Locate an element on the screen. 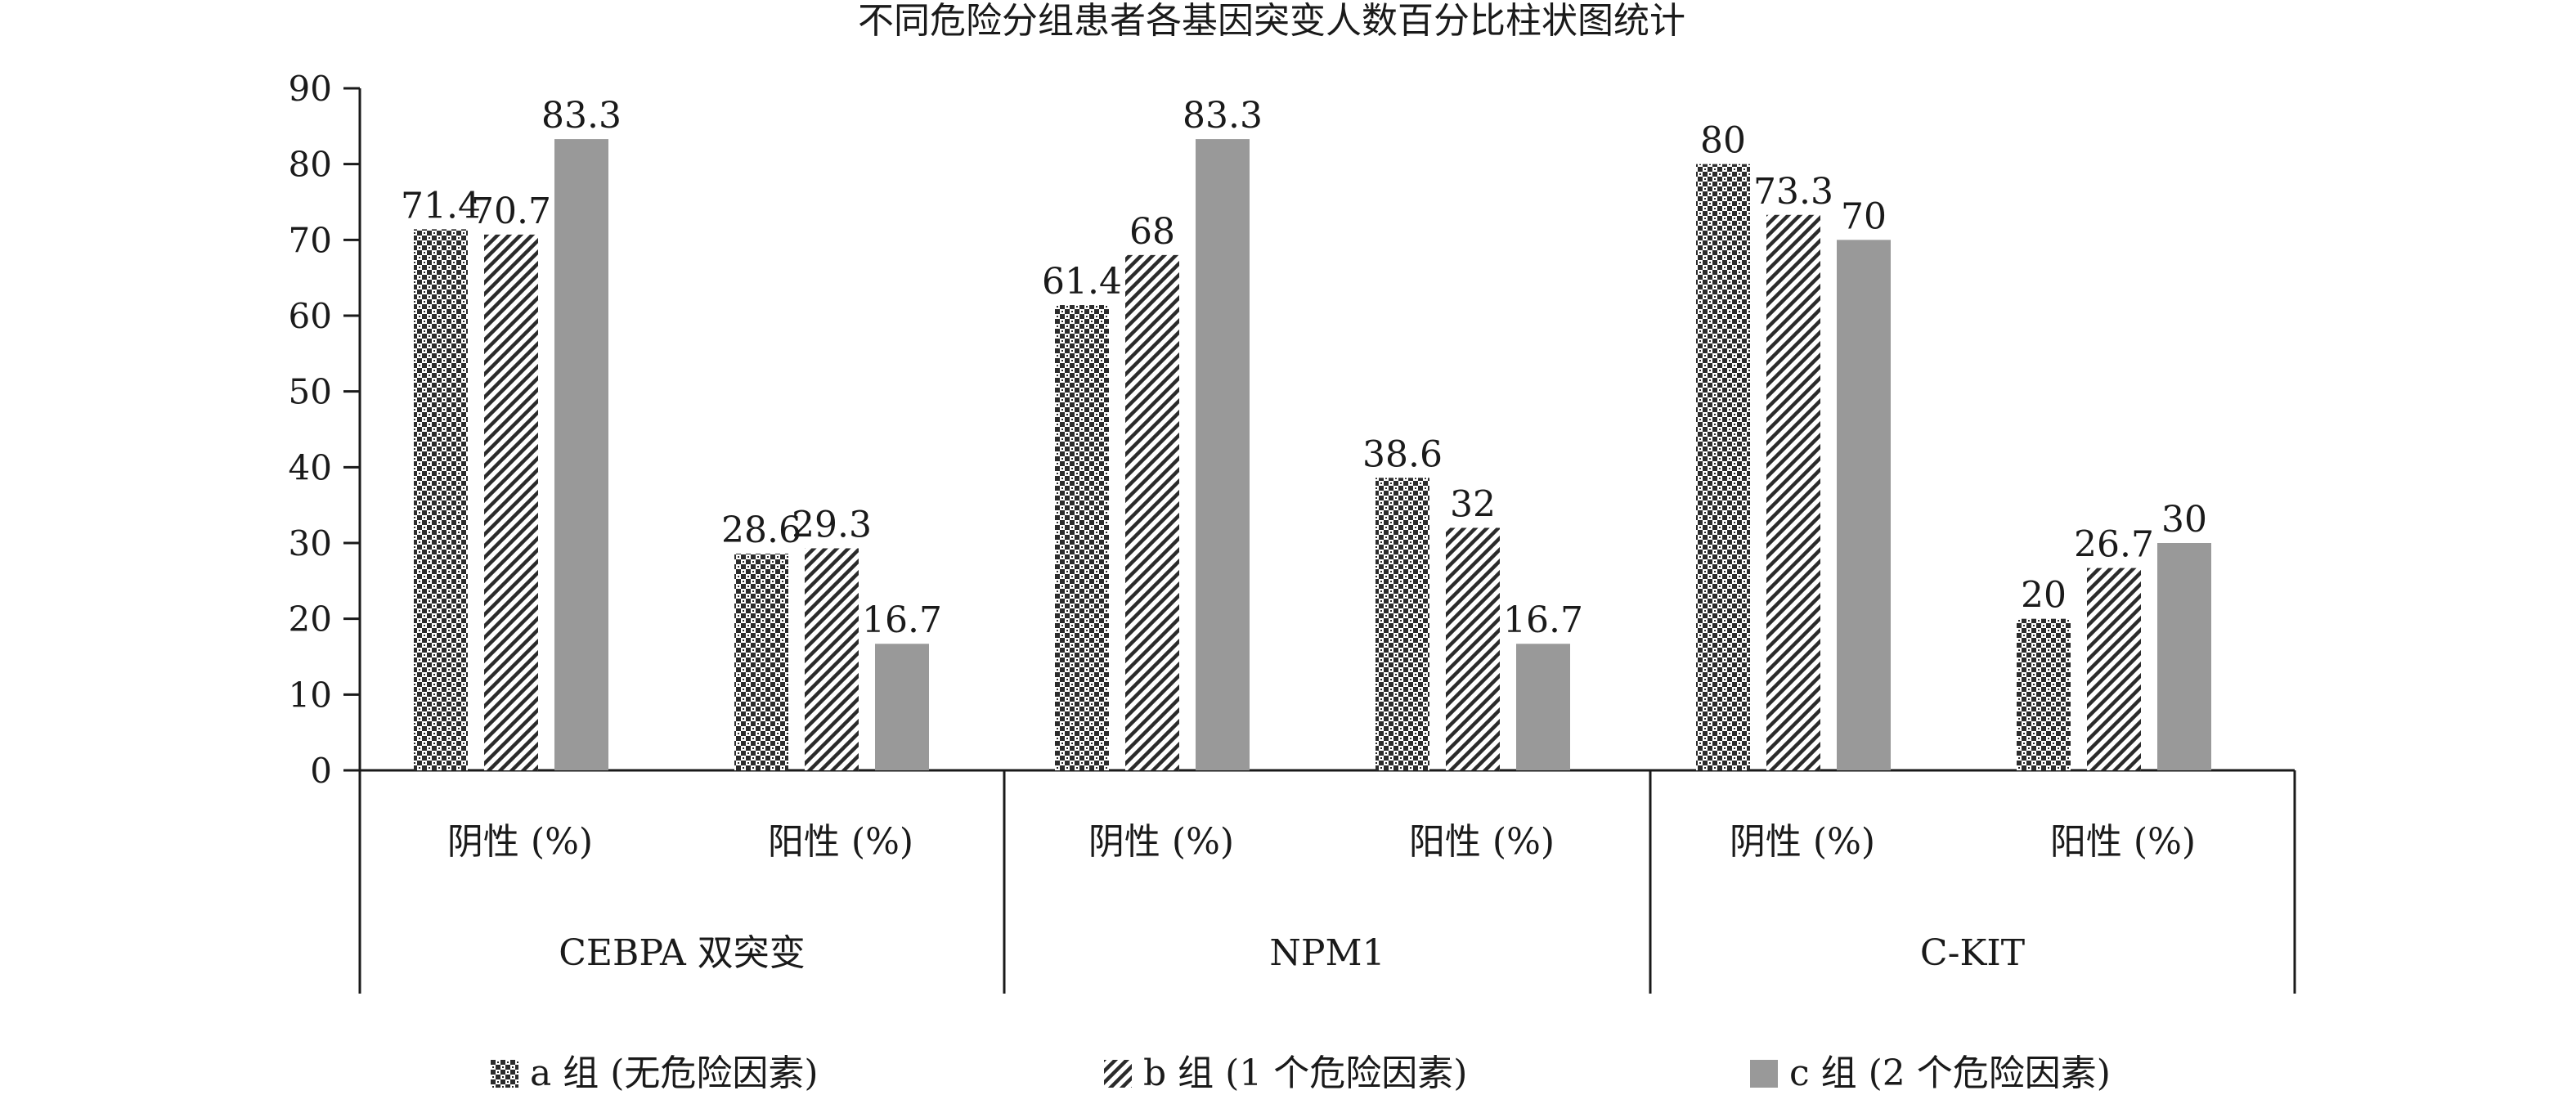 This screenshot has height=1104, width=2576. bar-value-label: 61.4 is located at coordinates (1082, 282).